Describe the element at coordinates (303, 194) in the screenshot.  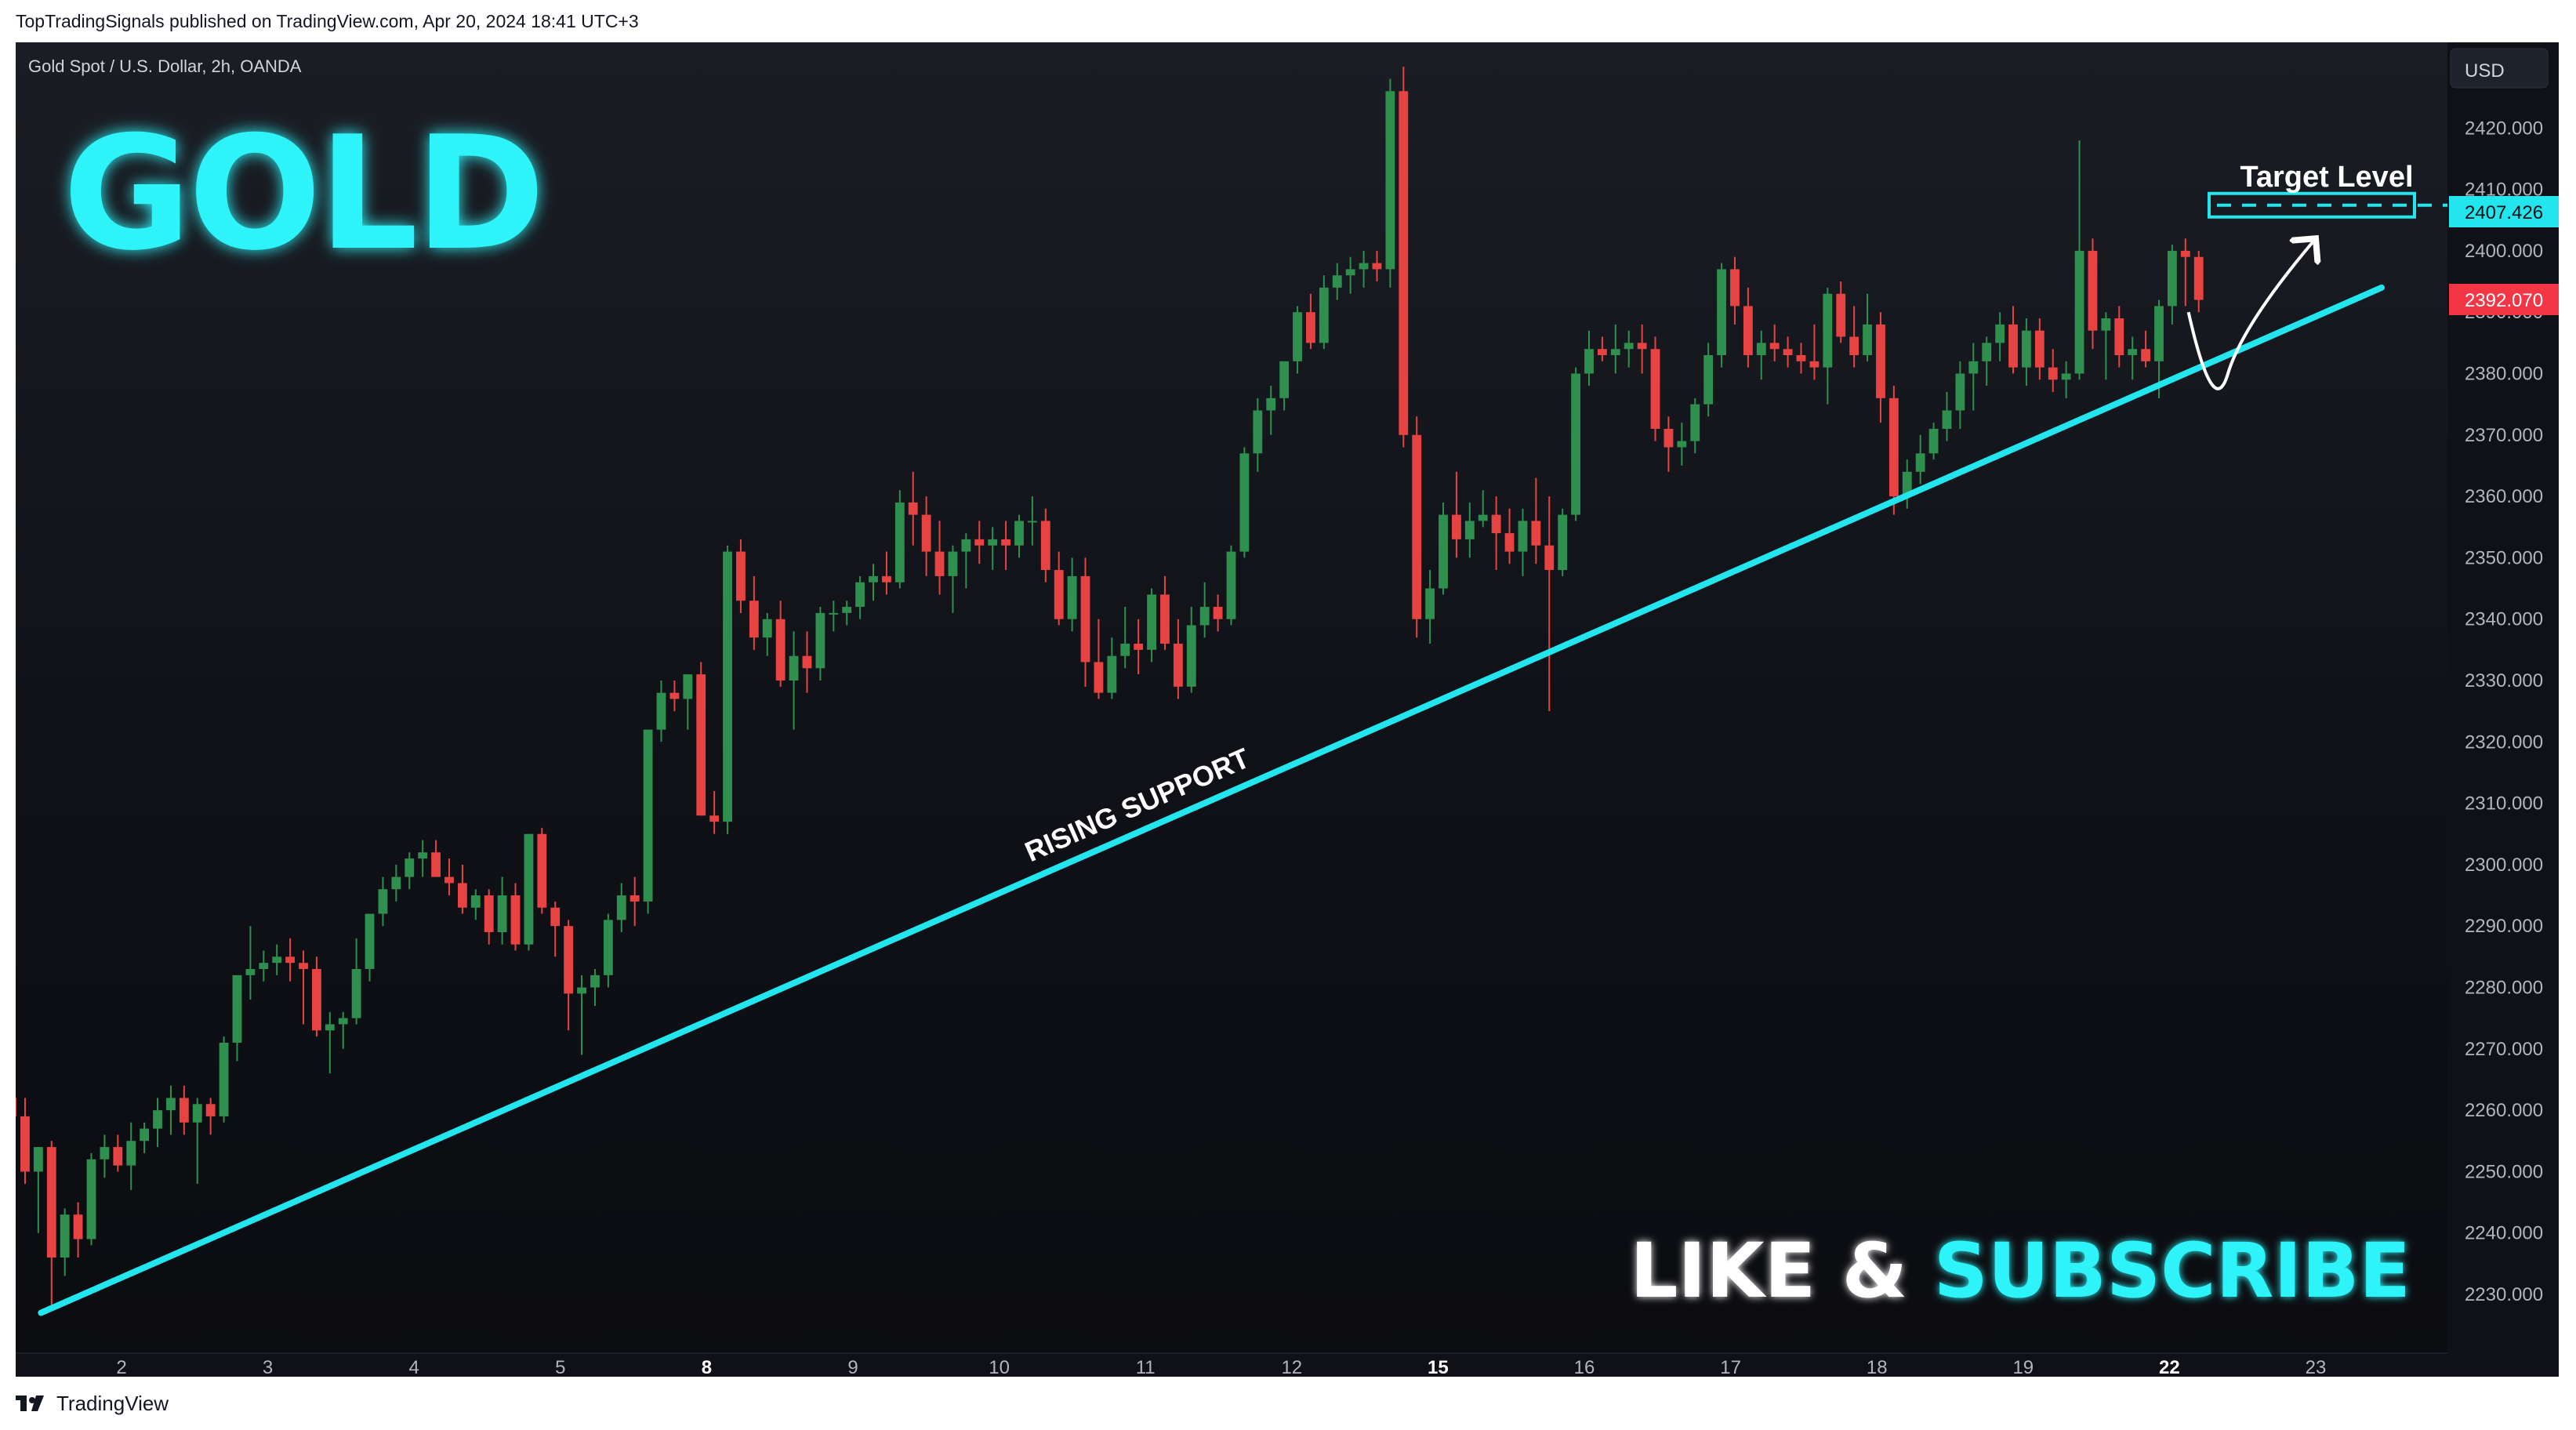
I see `gold-title: GOLD` at that location.